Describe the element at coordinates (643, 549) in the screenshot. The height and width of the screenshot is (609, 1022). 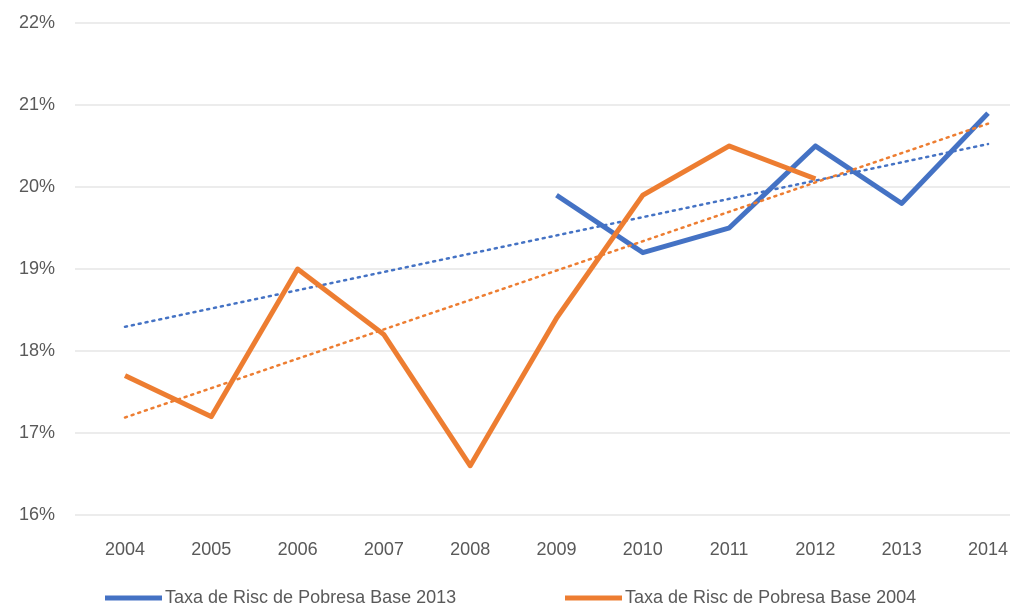
I see `x-tick-label: 2010` at that location.